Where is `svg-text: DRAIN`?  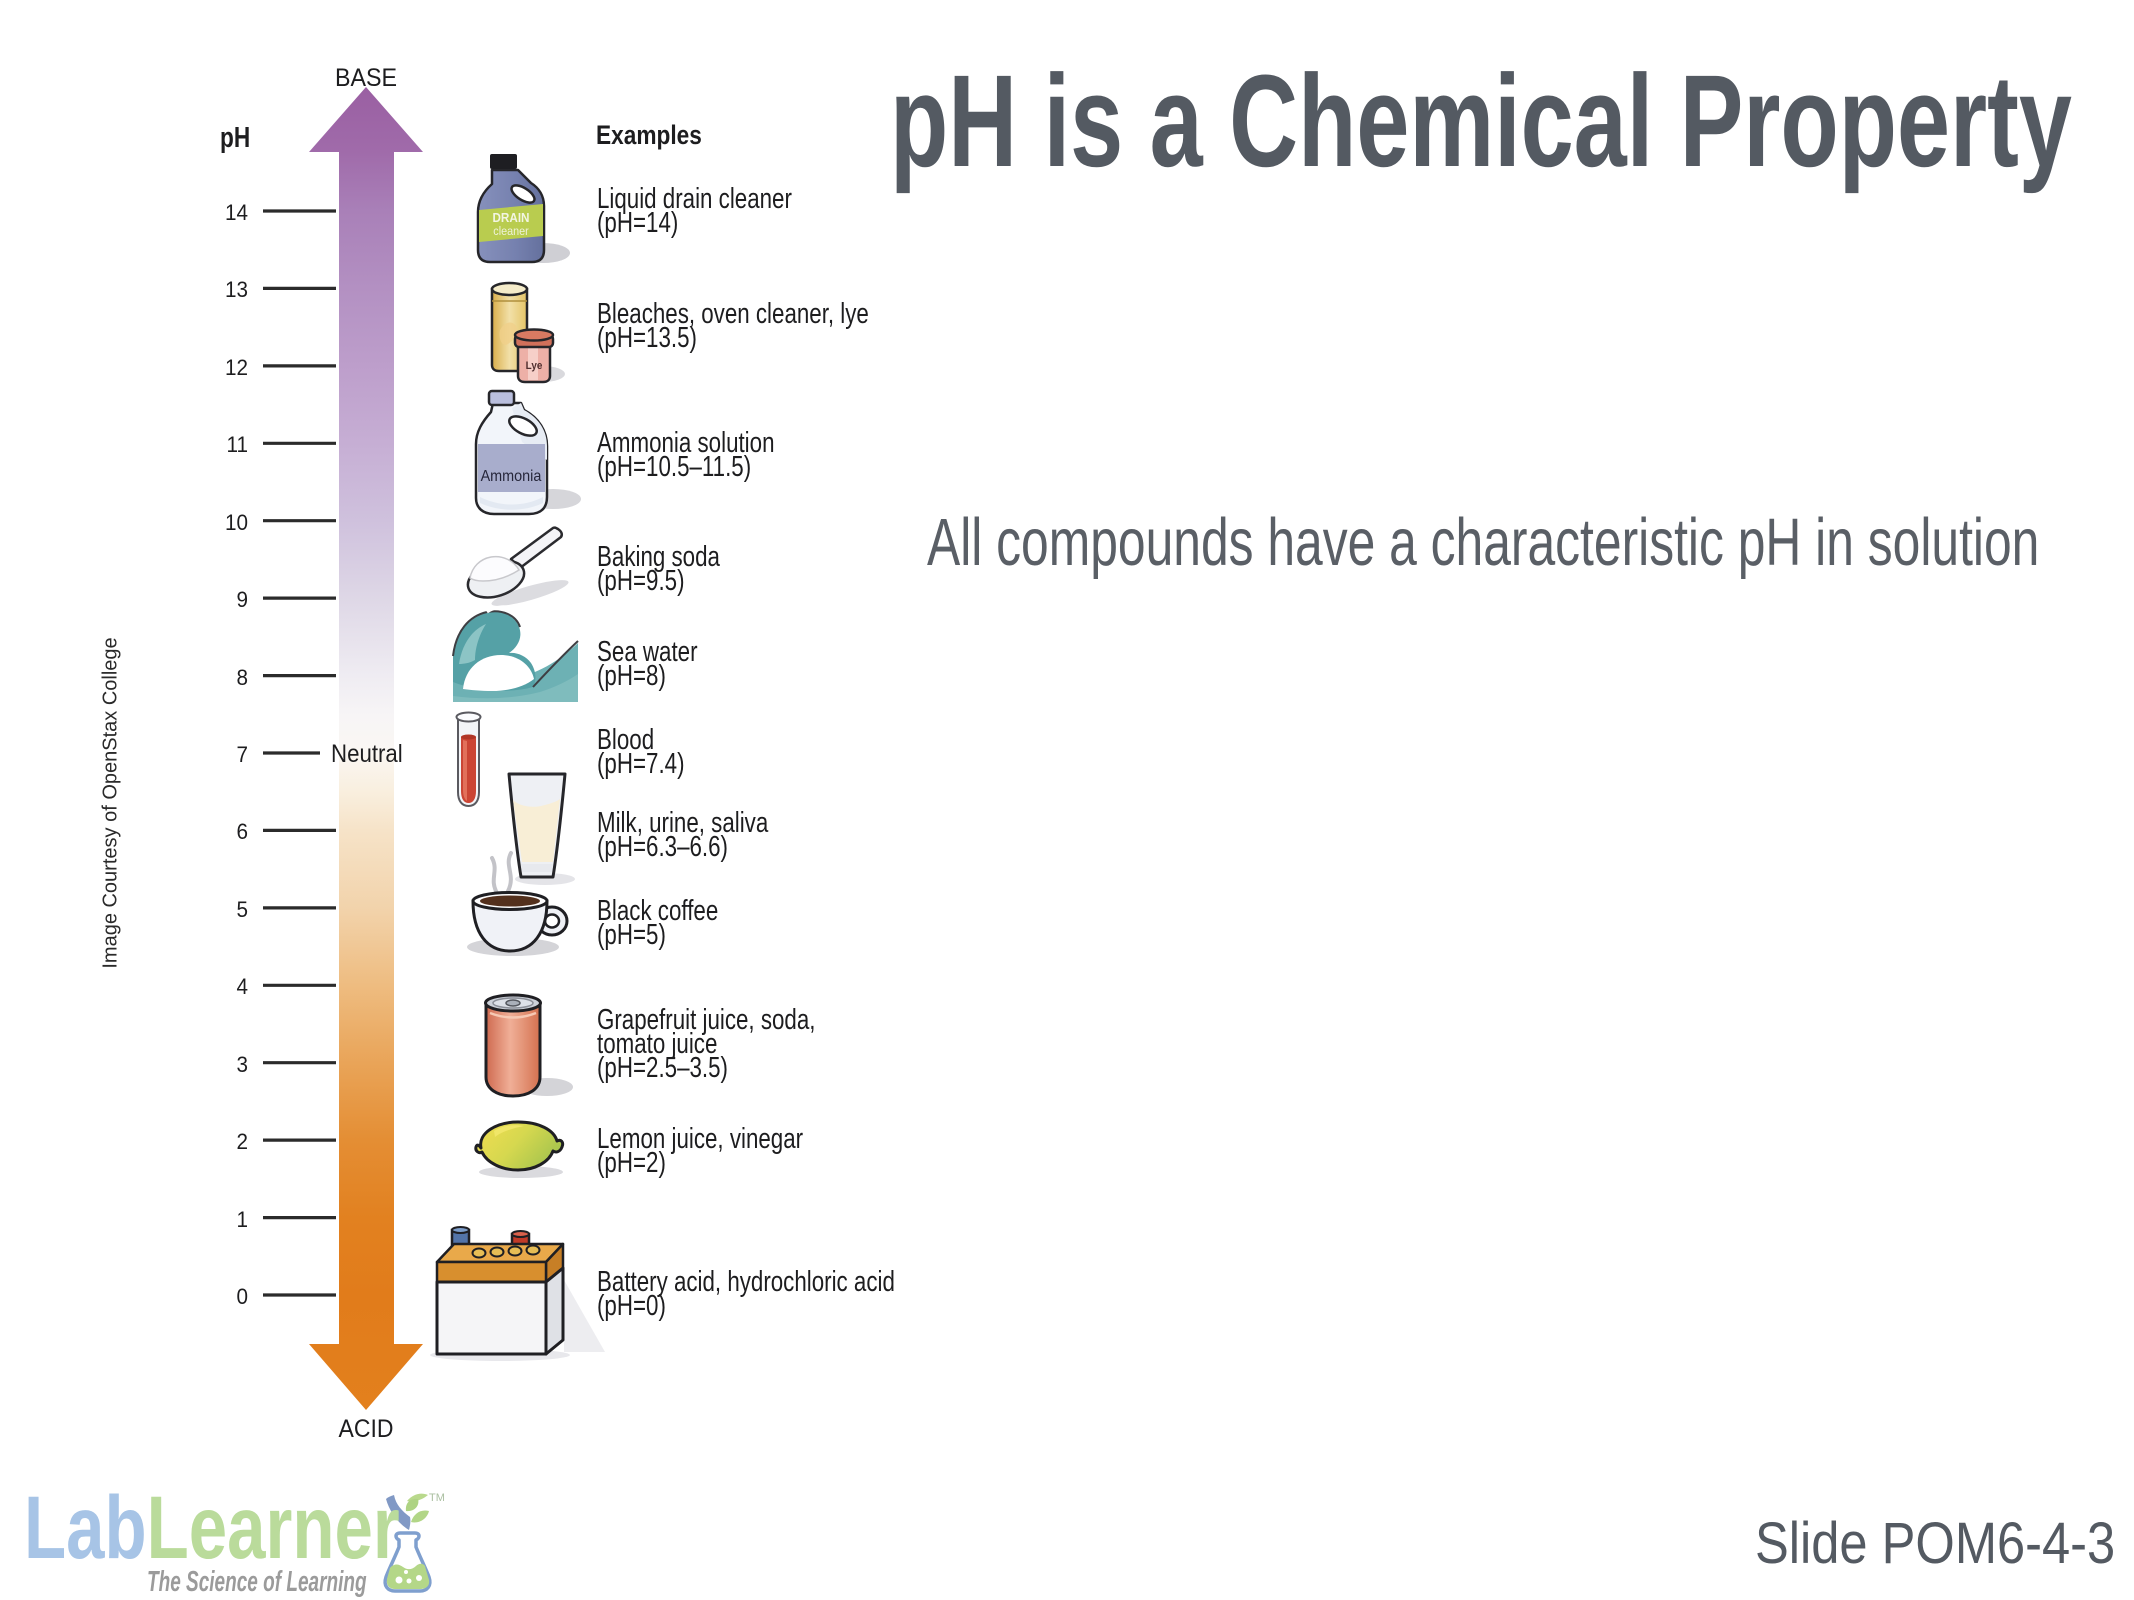
svg-text: DRAIN is located at coordinates (510, 217).